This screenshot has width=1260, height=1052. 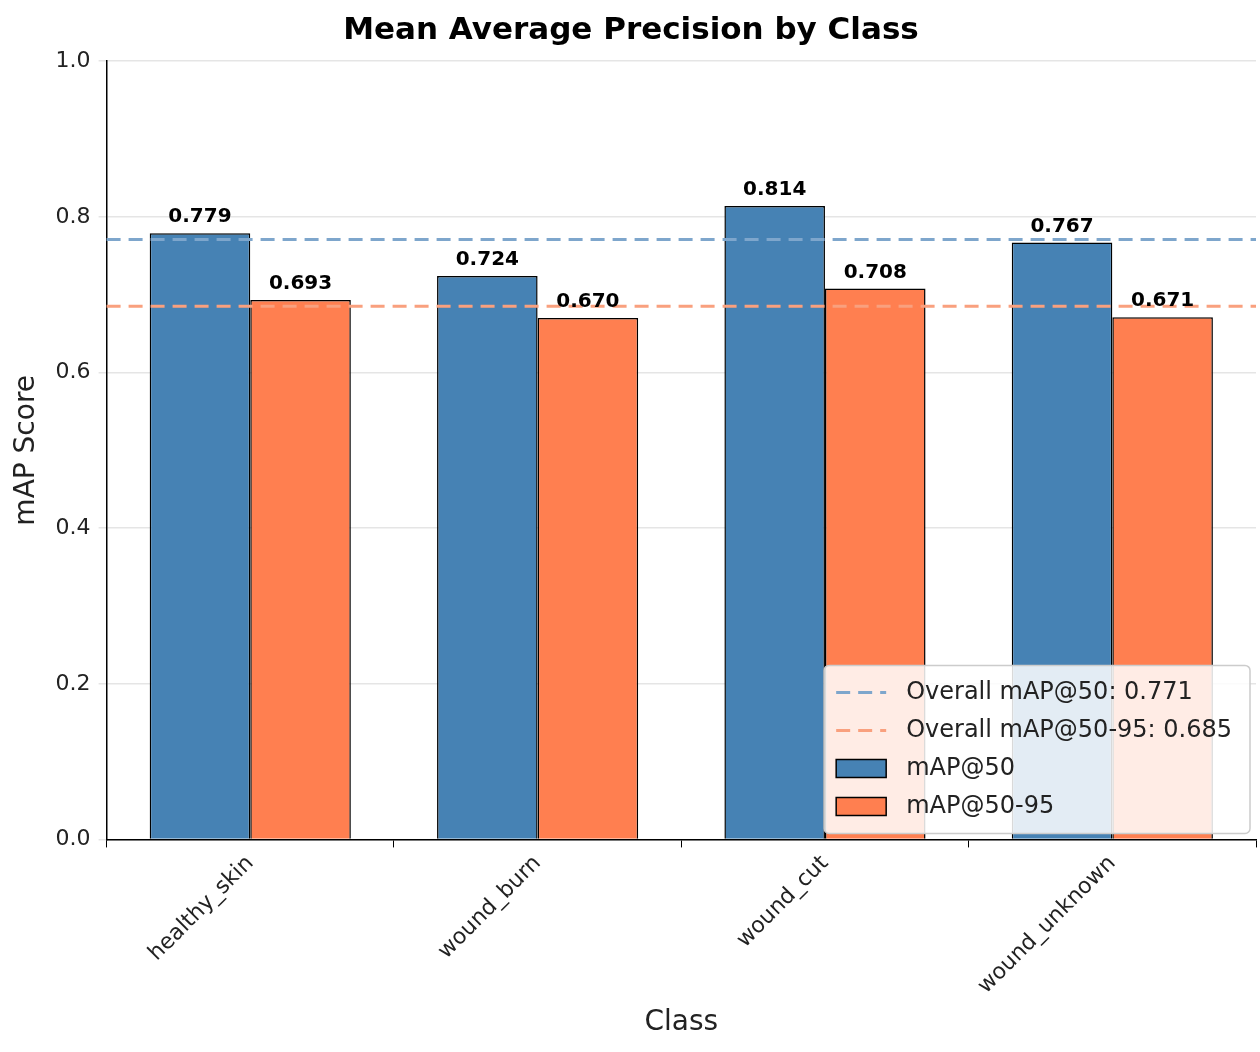 What do you see at coordinates (980, 804) in the screenshot?
I see `legend-label: mAP@50-95` at bounding box center [980, 804].